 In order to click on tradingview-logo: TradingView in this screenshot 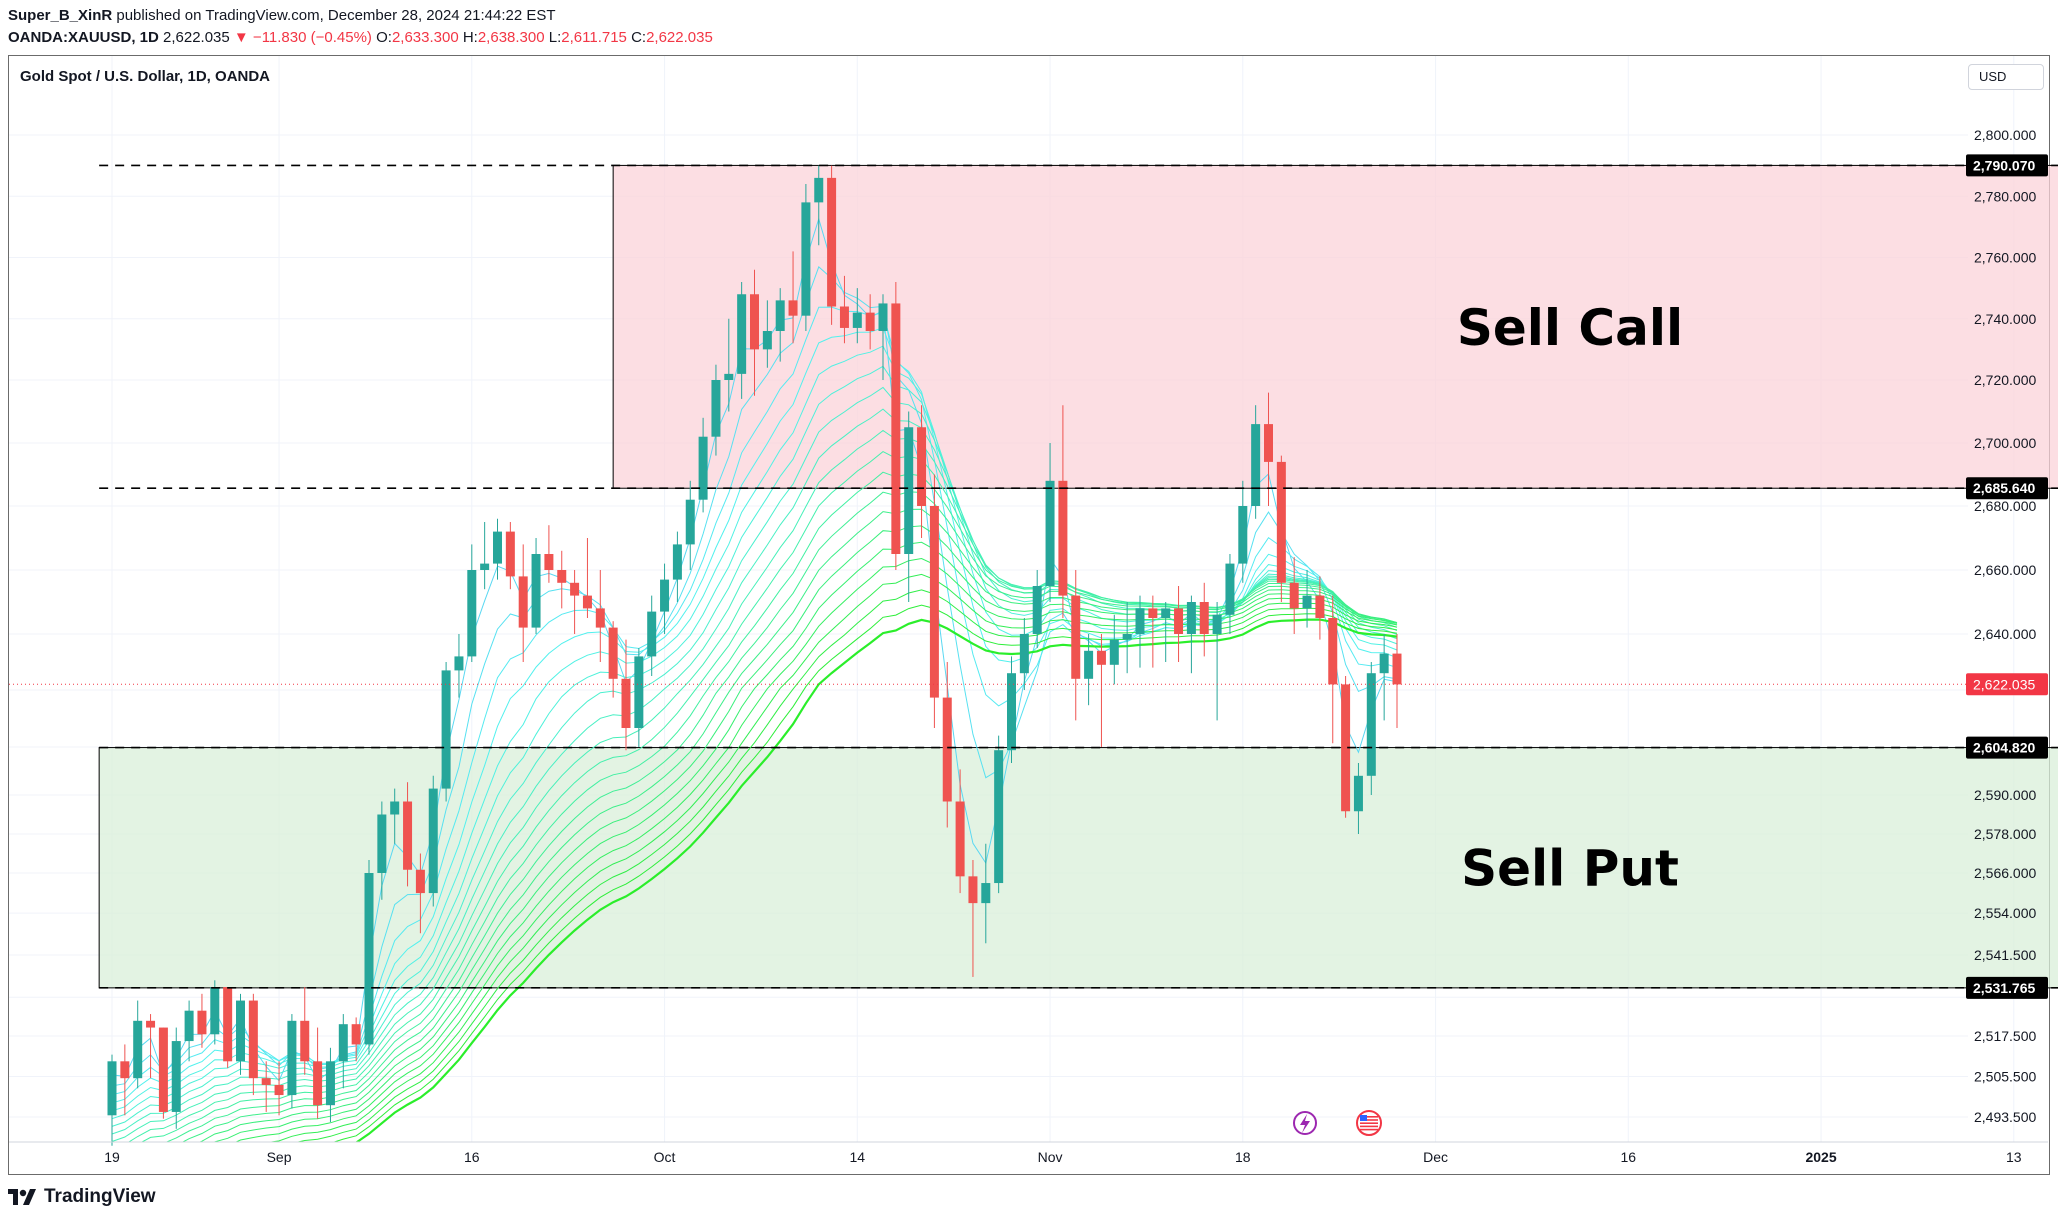, I will do `click(82, 1197)`.